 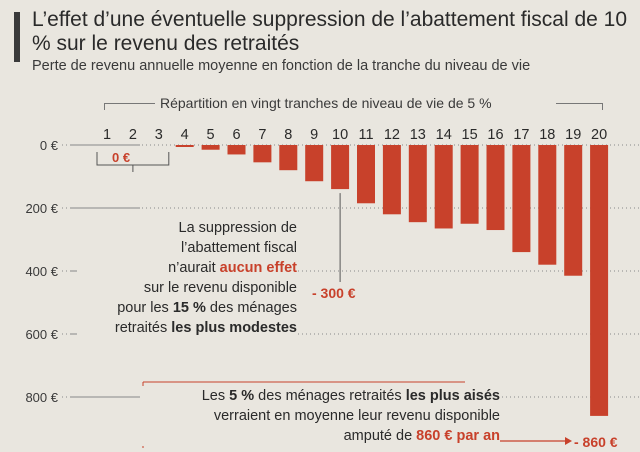 I want to click on ann2-line1b: 5 %, so click(x=242, y=396).